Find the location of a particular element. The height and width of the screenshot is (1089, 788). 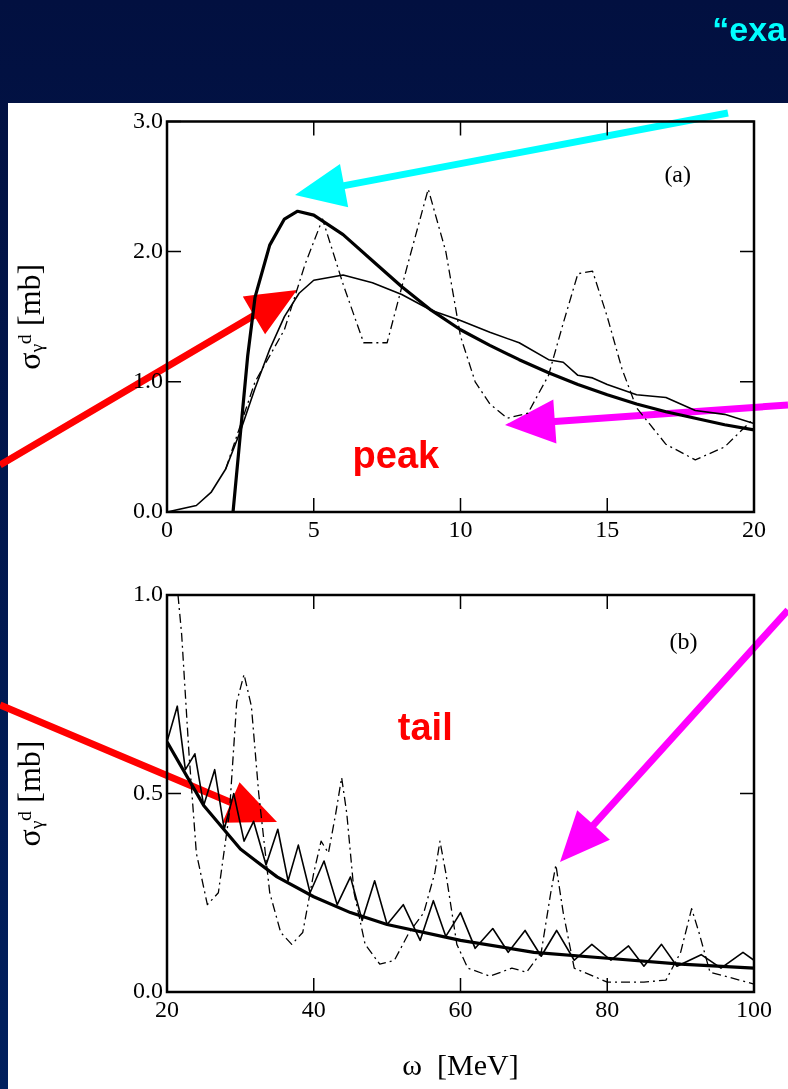

x-axis-title: ω [MeV] is located at coordinates (460, 1064).